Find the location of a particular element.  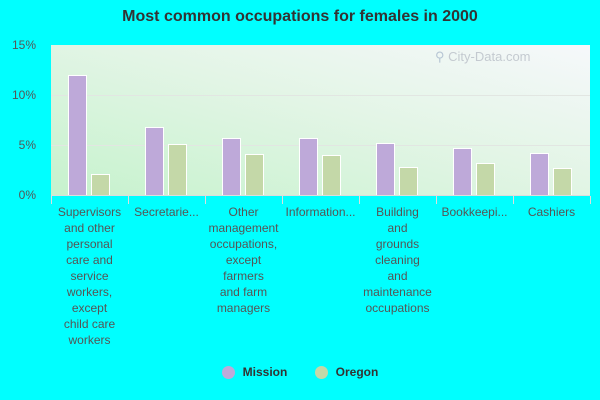

y-tick-label: 15% is located at coordinates (23, 45).